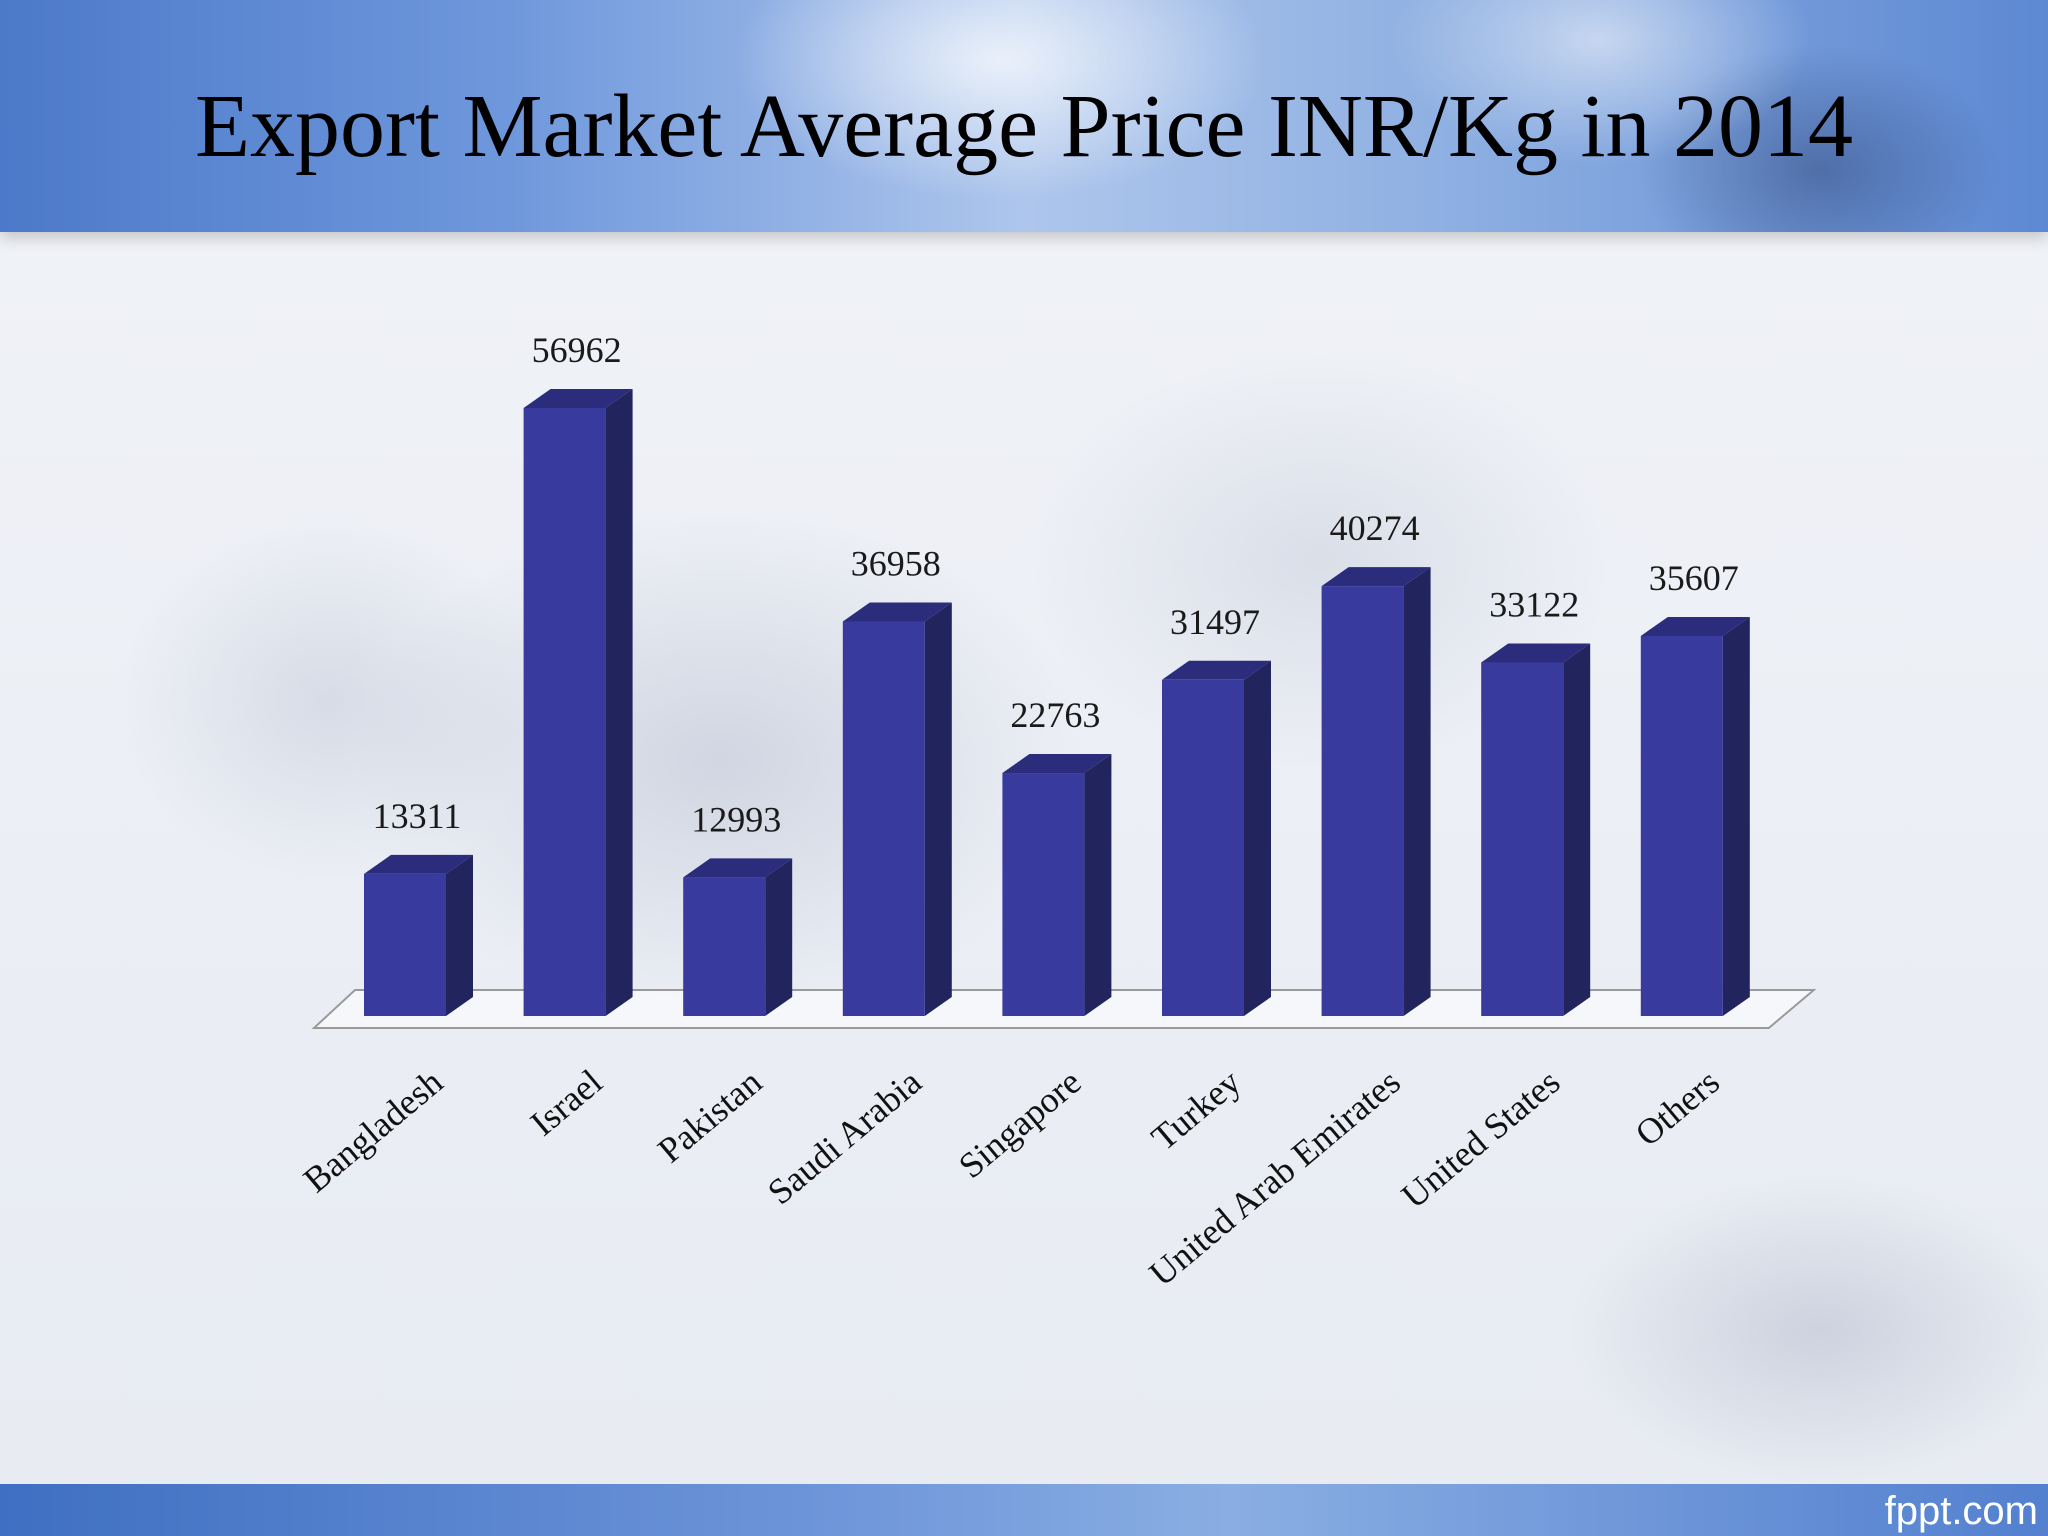 Image resolution: width=2048 pixels, height=1536 pixels. I want to click on data-label: 12993, so click(736, 819).